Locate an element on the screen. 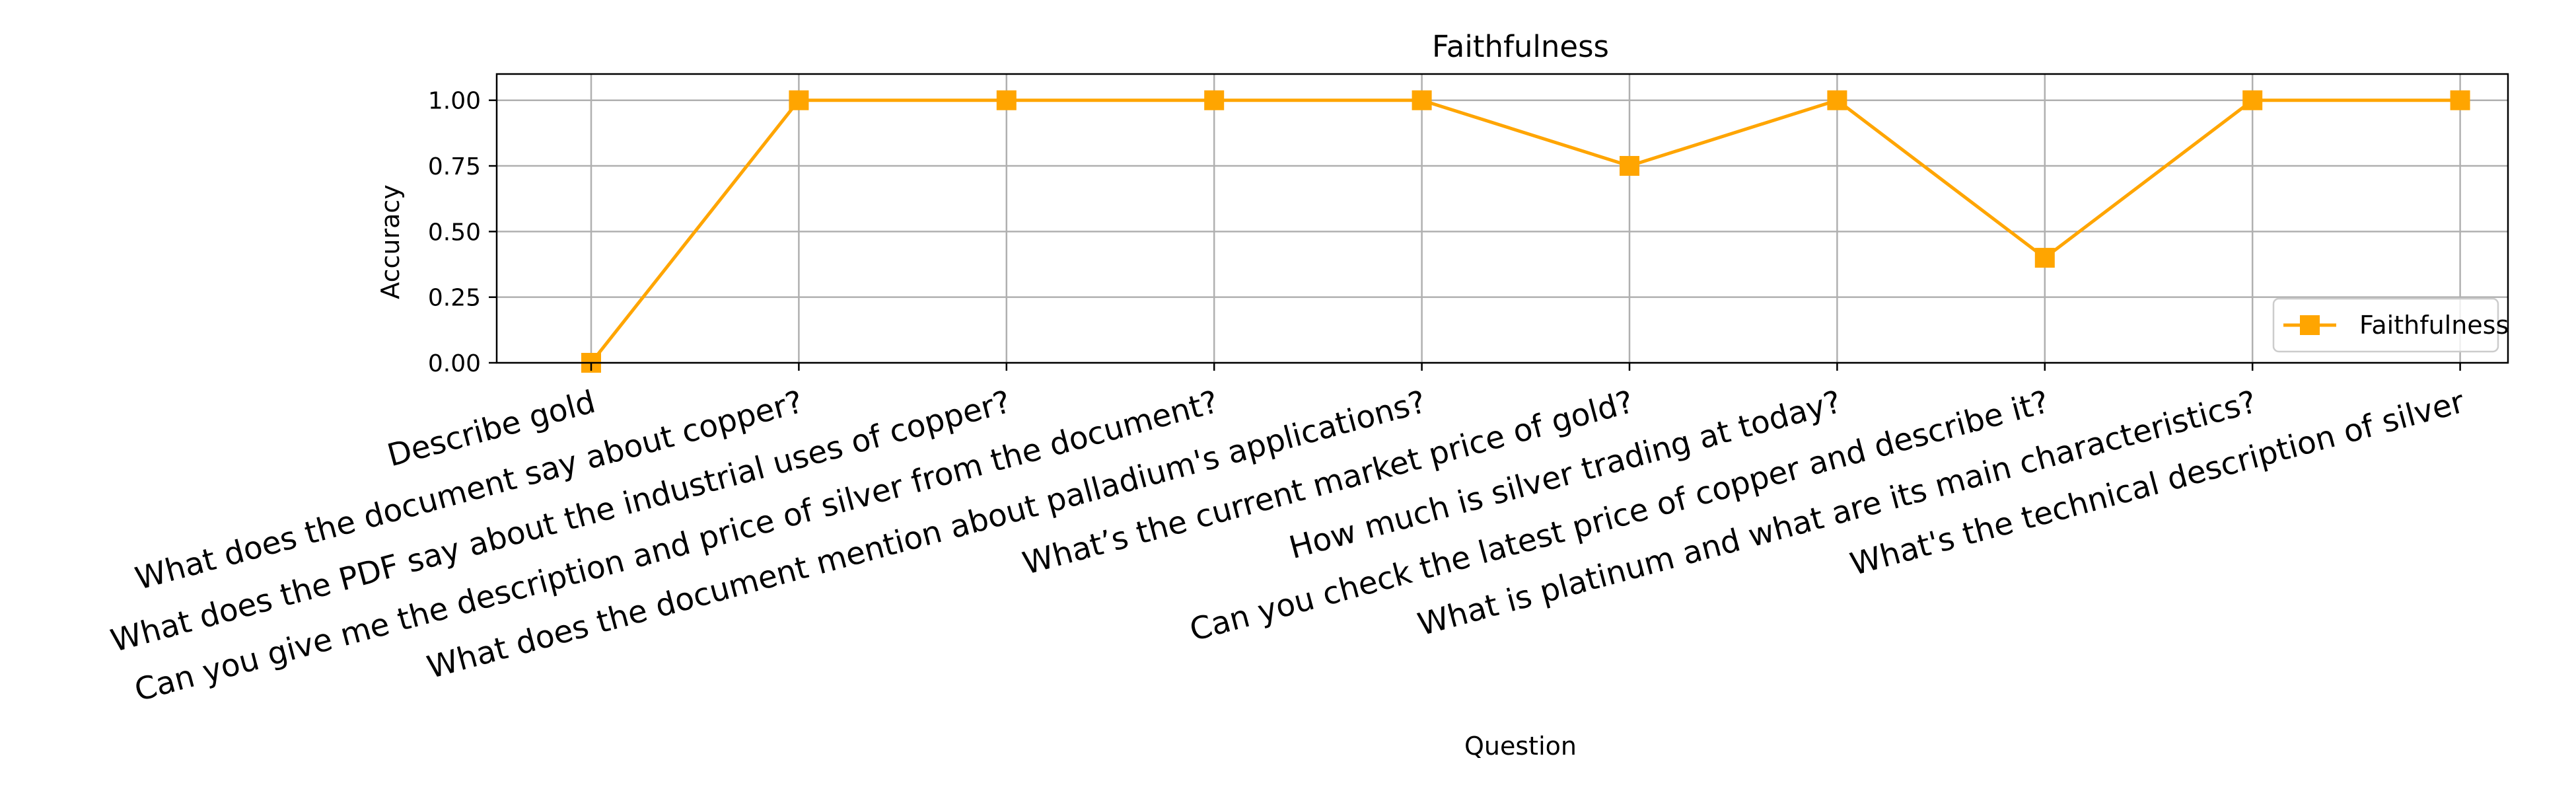  y-axis-label: Accuracy is located at coordinates (390, 242).